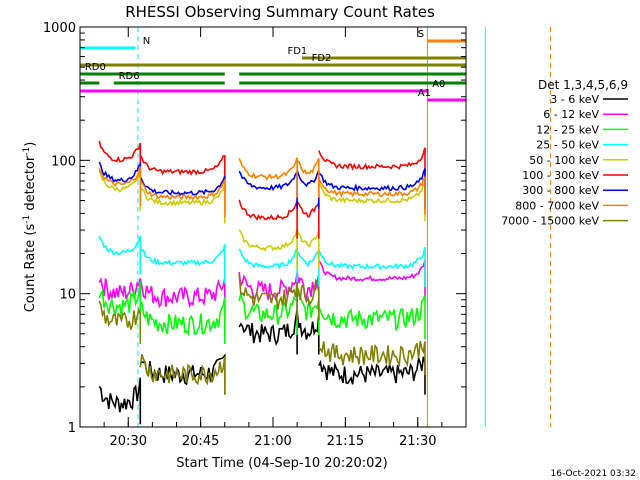 The image size is (640, 480). Describe the element at coordinates (146, 41) in the screenshot. I see `flag-label-N: N` at that location.